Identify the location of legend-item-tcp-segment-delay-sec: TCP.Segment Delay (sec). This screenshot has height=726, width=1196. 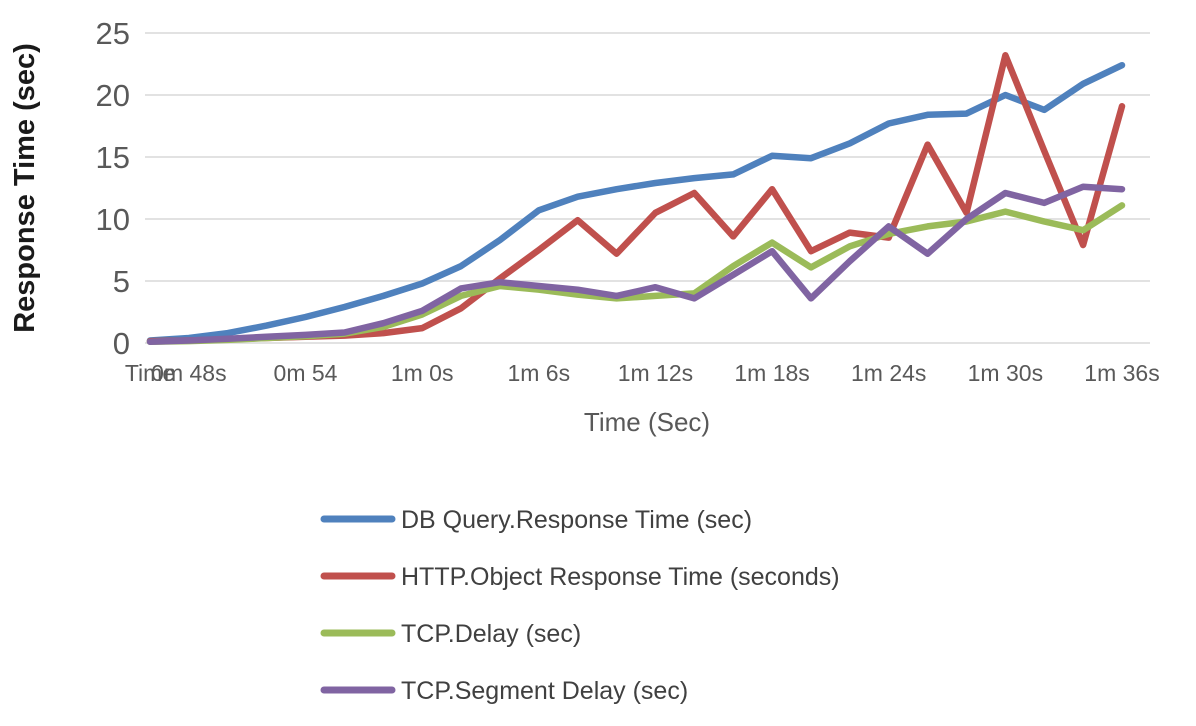
(504, 691).